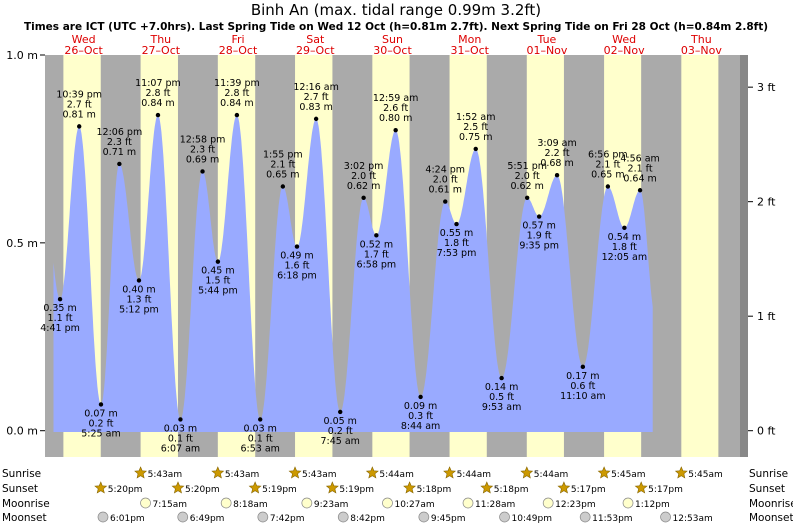 This screenshot has width=793, height=525. I want to click on tide-m-label: 0.71 m, so click(119, 152).